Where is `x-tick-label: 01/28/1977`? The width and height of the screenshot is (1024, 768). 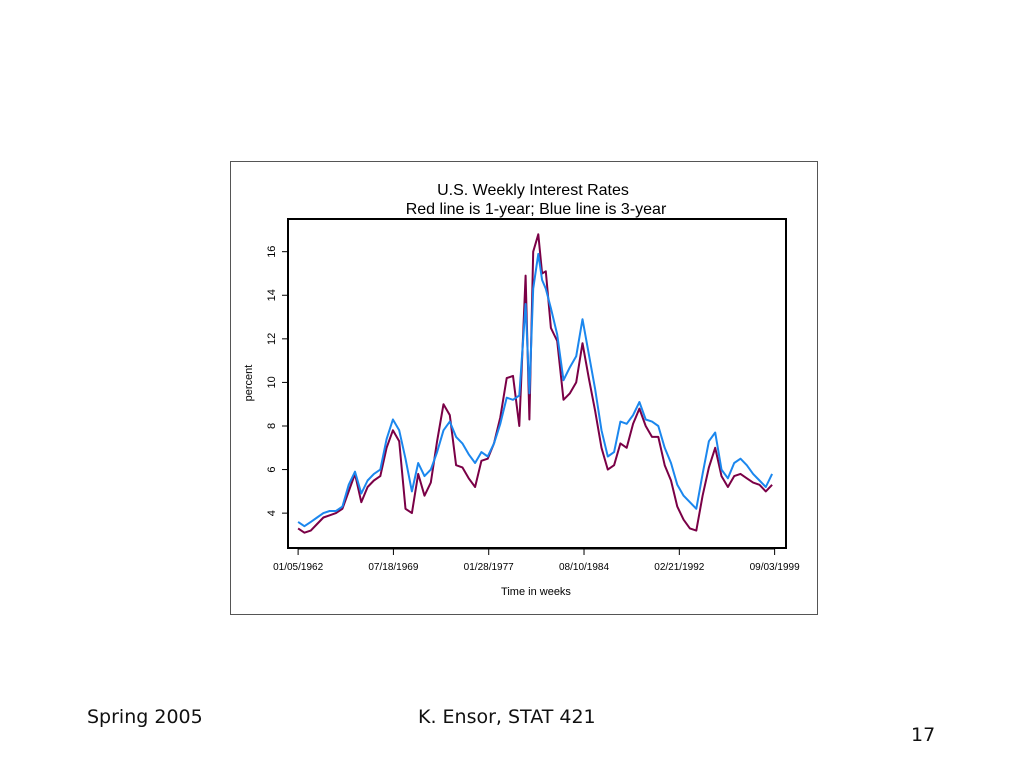
x-tick-label: 01/28/1977 is located at coordinates (489, 567).